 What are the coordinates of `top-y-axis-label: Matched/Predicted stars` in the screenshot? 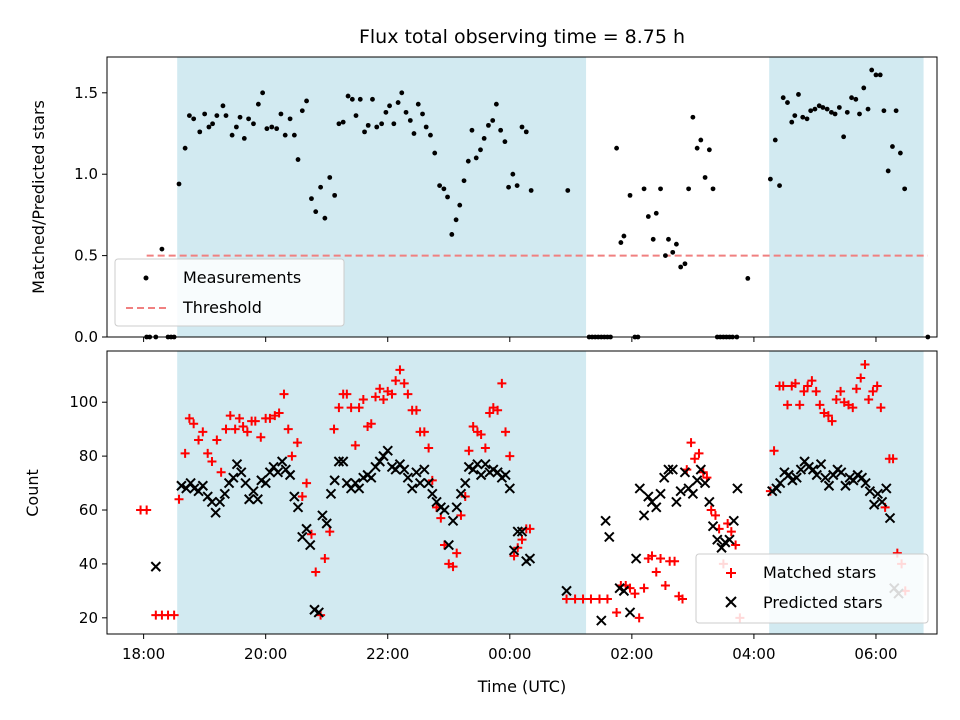 It's located at (38, 197).